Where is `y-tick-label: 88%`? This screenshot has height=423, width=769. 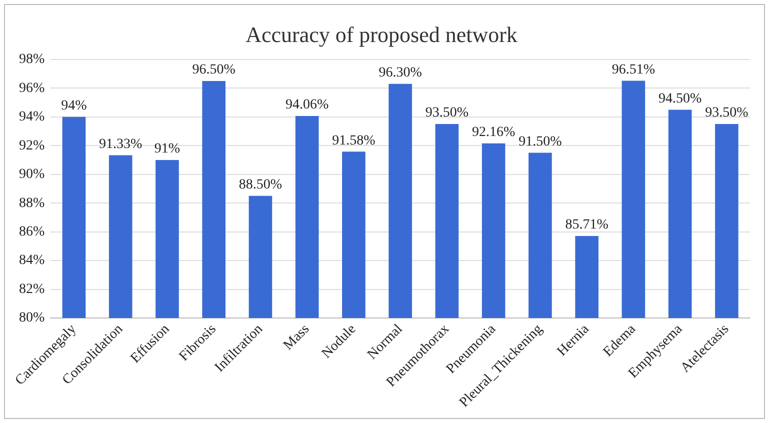
y-tick-label: 88% is located at coordinates (31, 203).